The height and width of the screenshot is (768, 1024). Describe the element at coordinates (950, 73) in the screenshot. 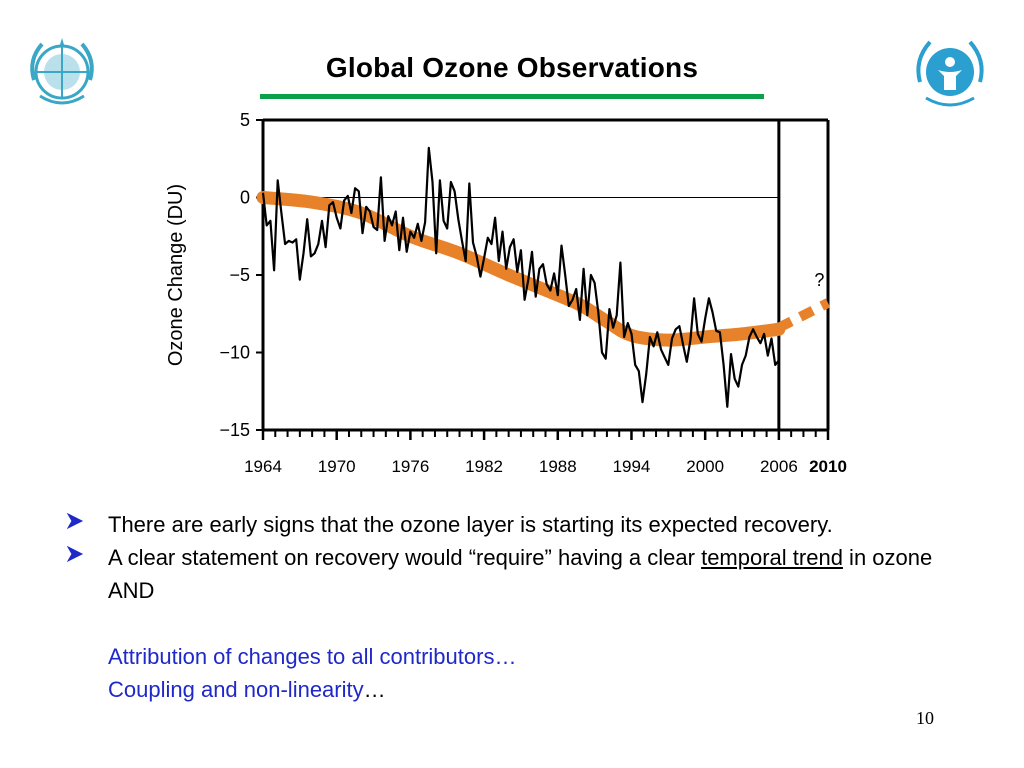

I see `unep-emblem-logo` at that location.